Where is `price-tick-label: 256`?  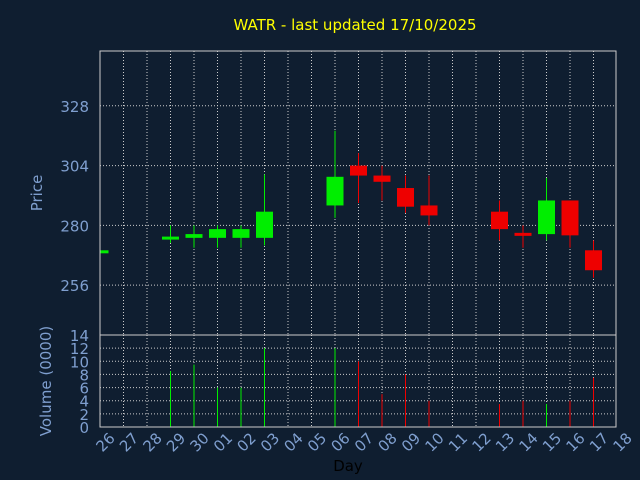
price-tick-label: 256 is located at coordinates (74, 286).